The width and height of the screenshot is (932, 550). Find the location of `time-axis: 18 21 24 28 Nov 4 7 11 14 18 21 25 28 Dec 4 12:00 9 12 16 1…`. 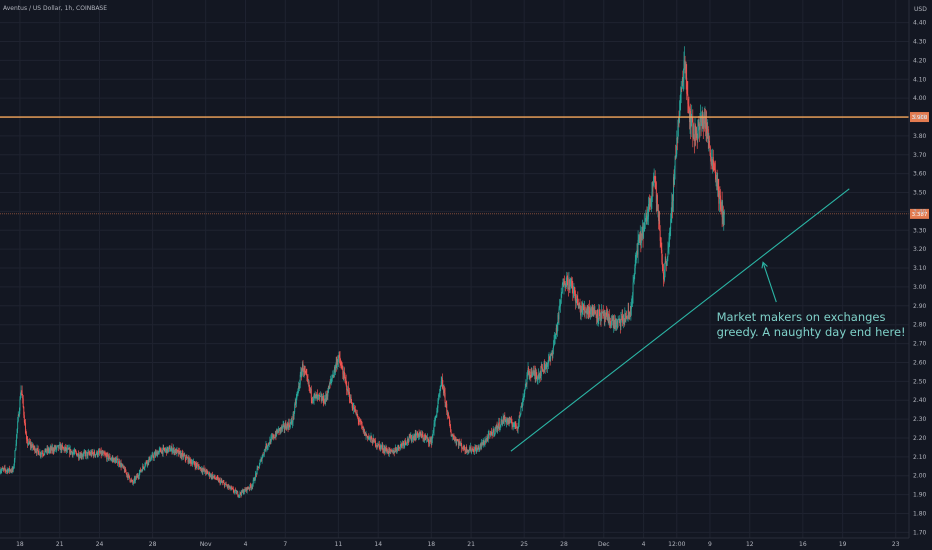

time-axis: 18 21 24 28 Nov 4 7 11 14 18 21 25 28 Dec 4 12:00 9 12 16 1… is located at coordinates (458, 544).